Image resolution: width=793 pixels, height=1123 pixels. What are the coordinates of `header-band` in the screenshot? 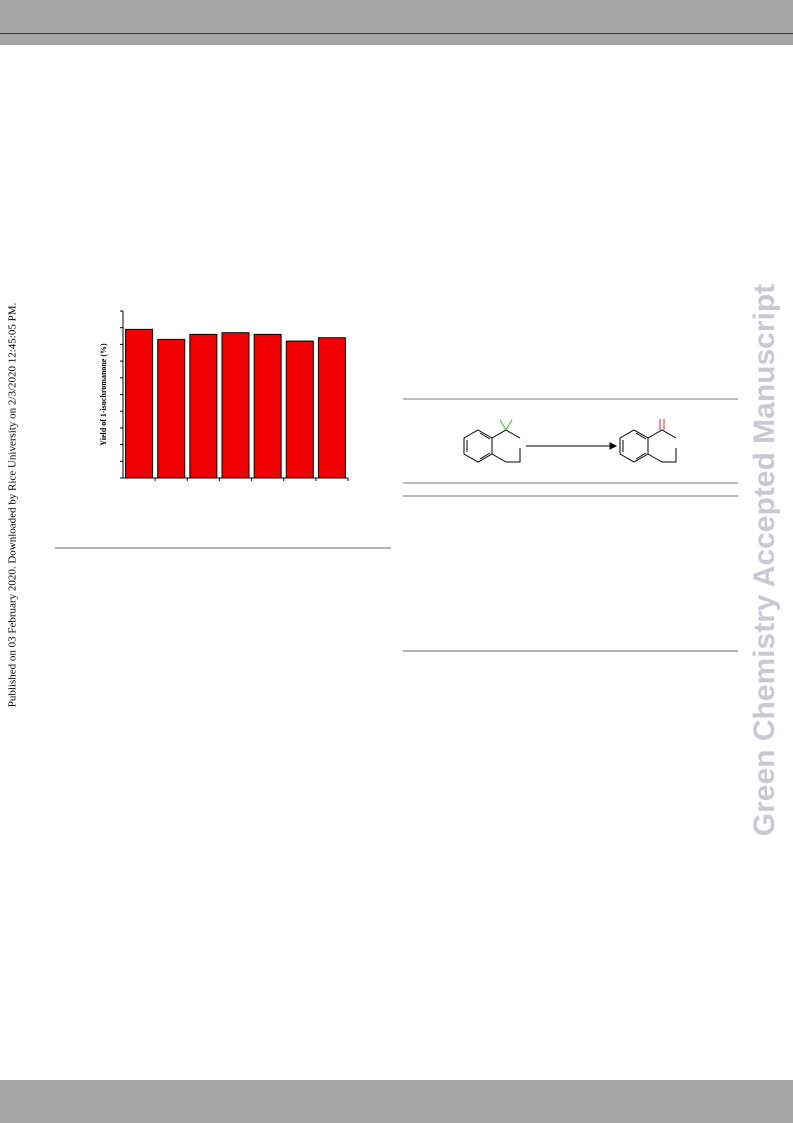 It's located at (396, 22).